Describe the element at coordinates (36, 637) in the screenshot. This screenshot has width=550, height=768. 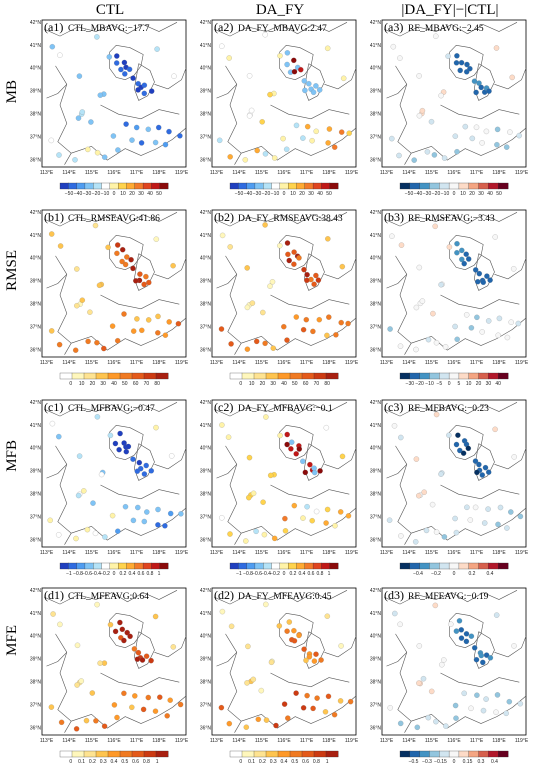
I see `lat-tick-label: 40°N` at that location.